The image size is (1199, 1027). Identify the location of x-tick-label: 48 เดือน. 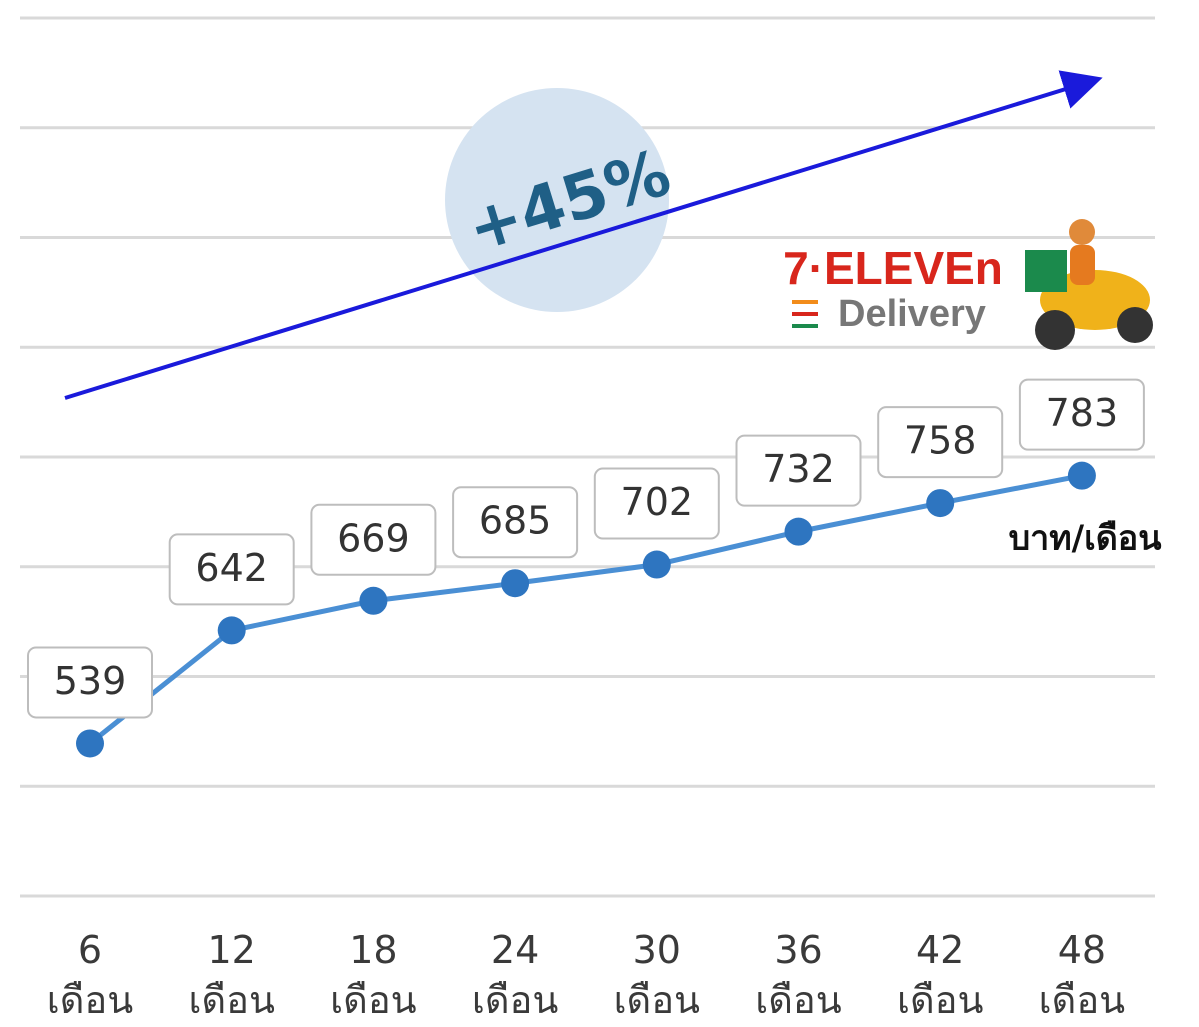
(1082, 975).